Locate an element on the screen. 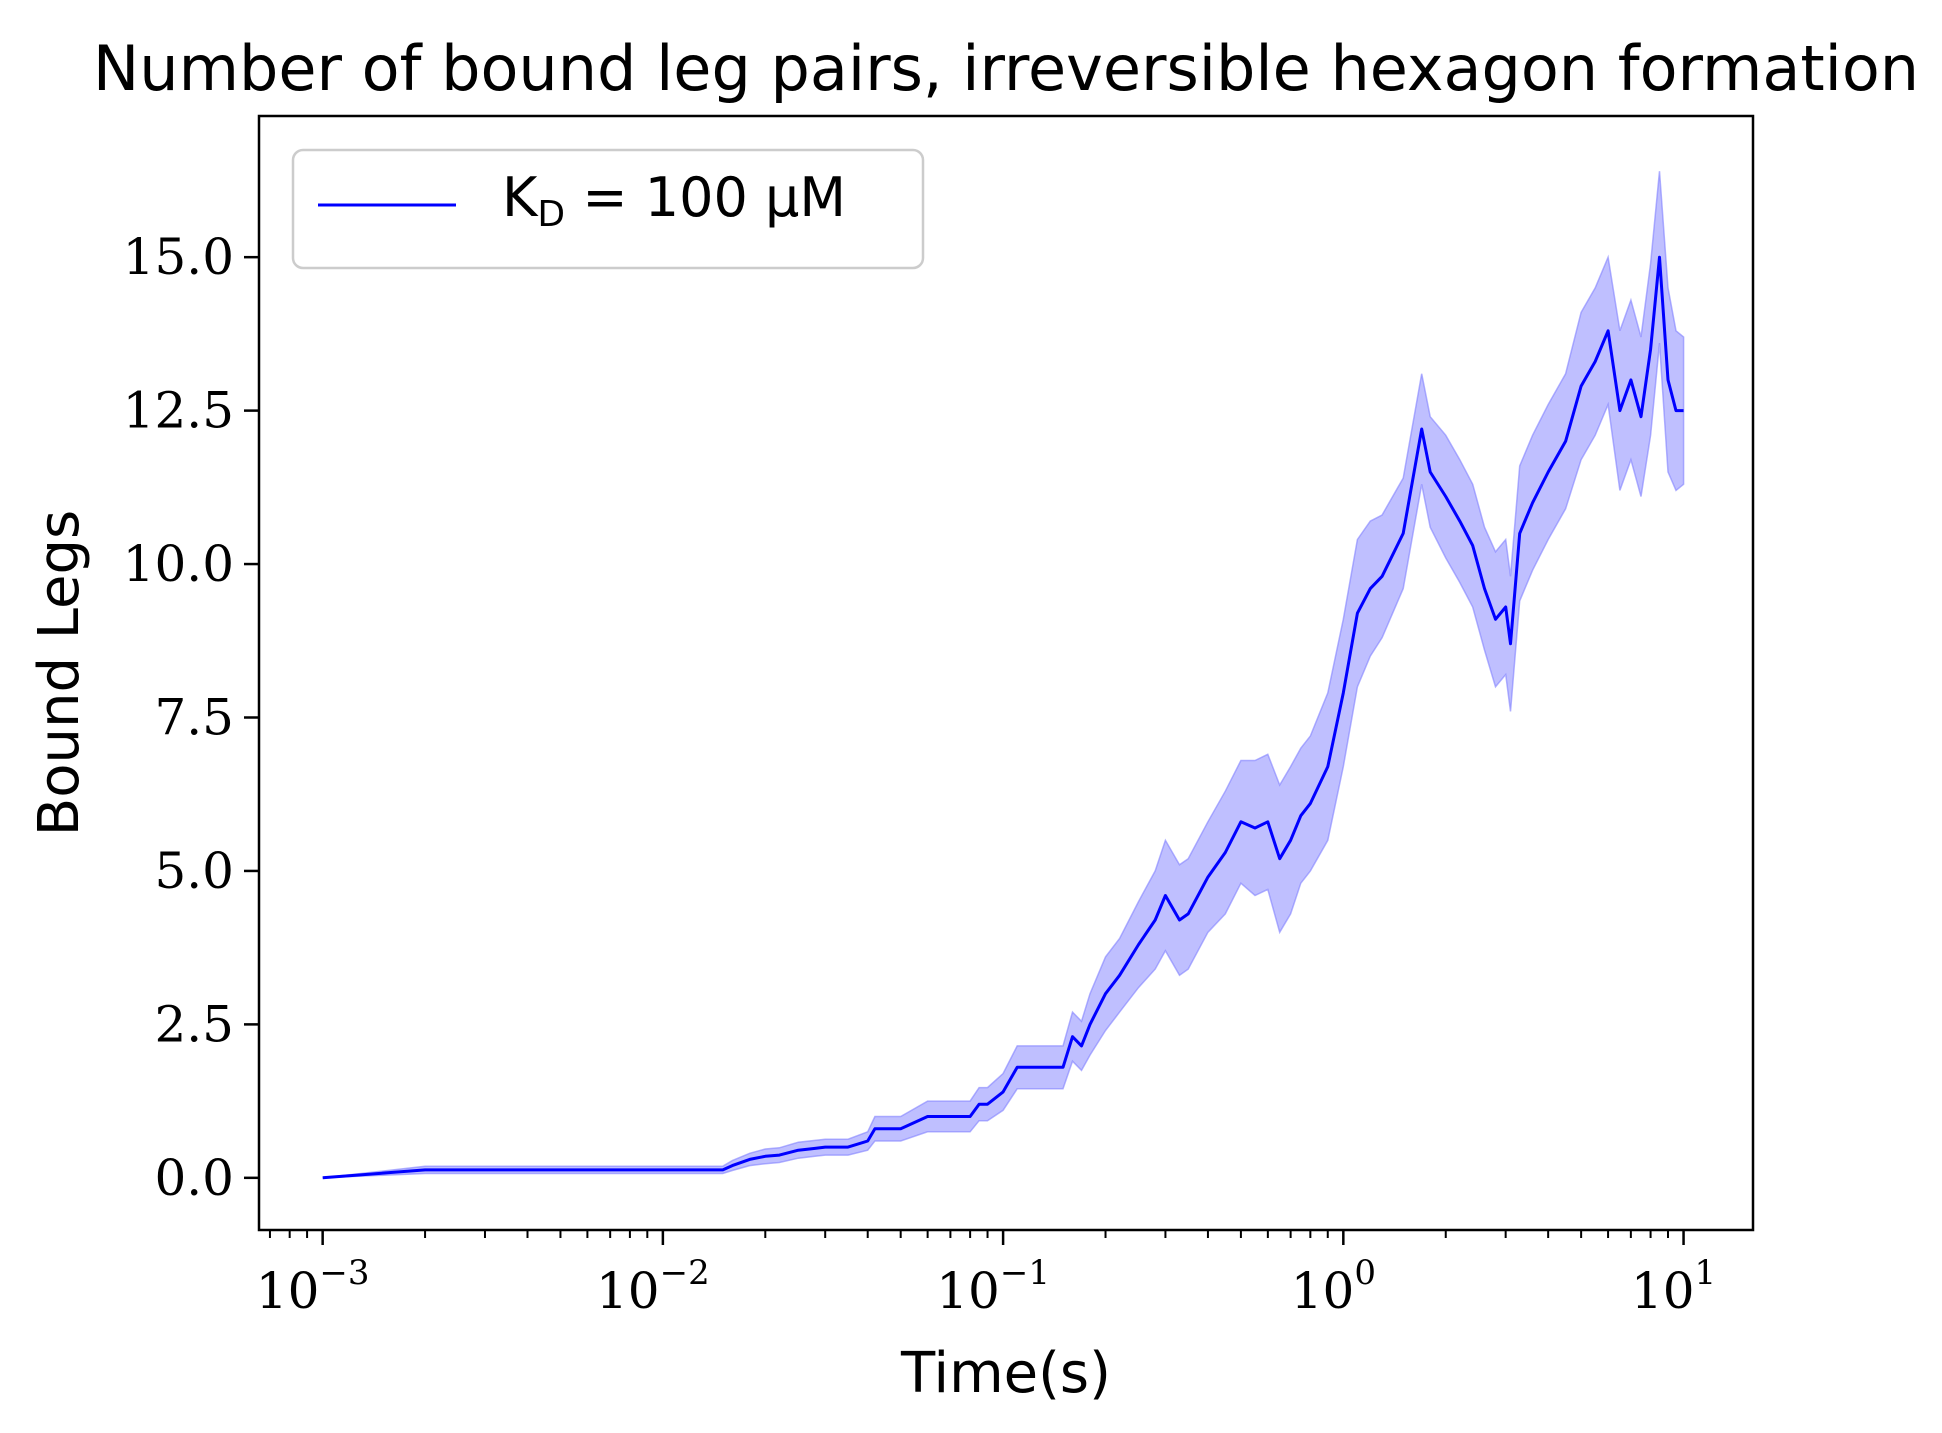 This screenshot has height=1433, width=1942. legend-frame is located at coordinates (608, 209).